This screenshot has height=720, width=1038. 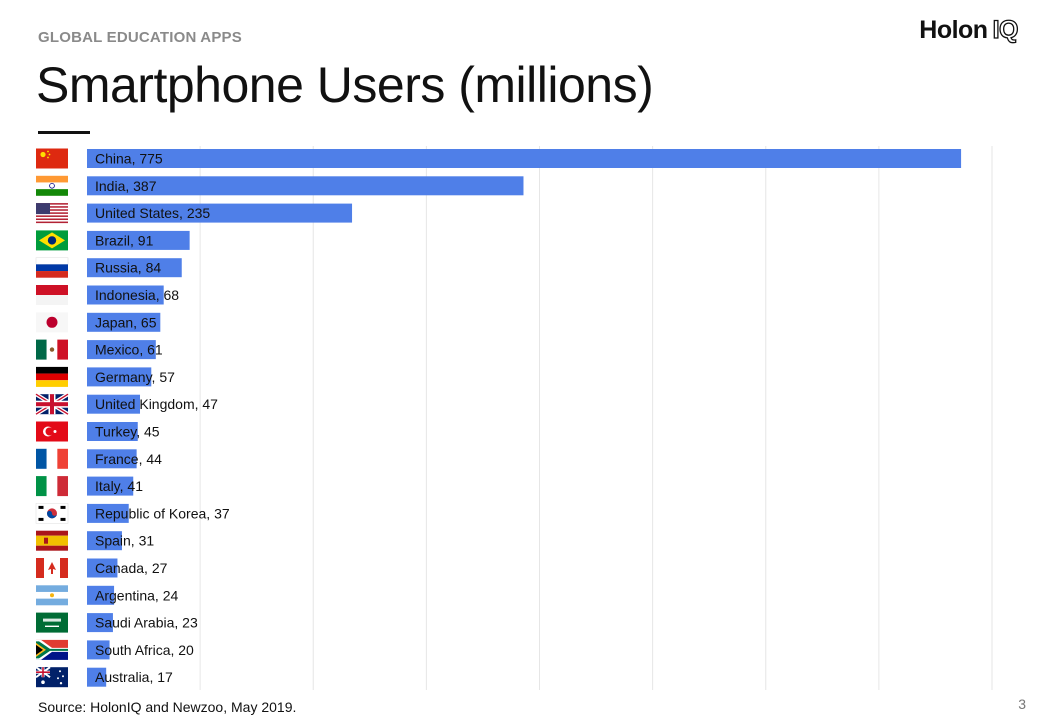 I want to click on data-label: United States, 235, so click(x=152, y=213).